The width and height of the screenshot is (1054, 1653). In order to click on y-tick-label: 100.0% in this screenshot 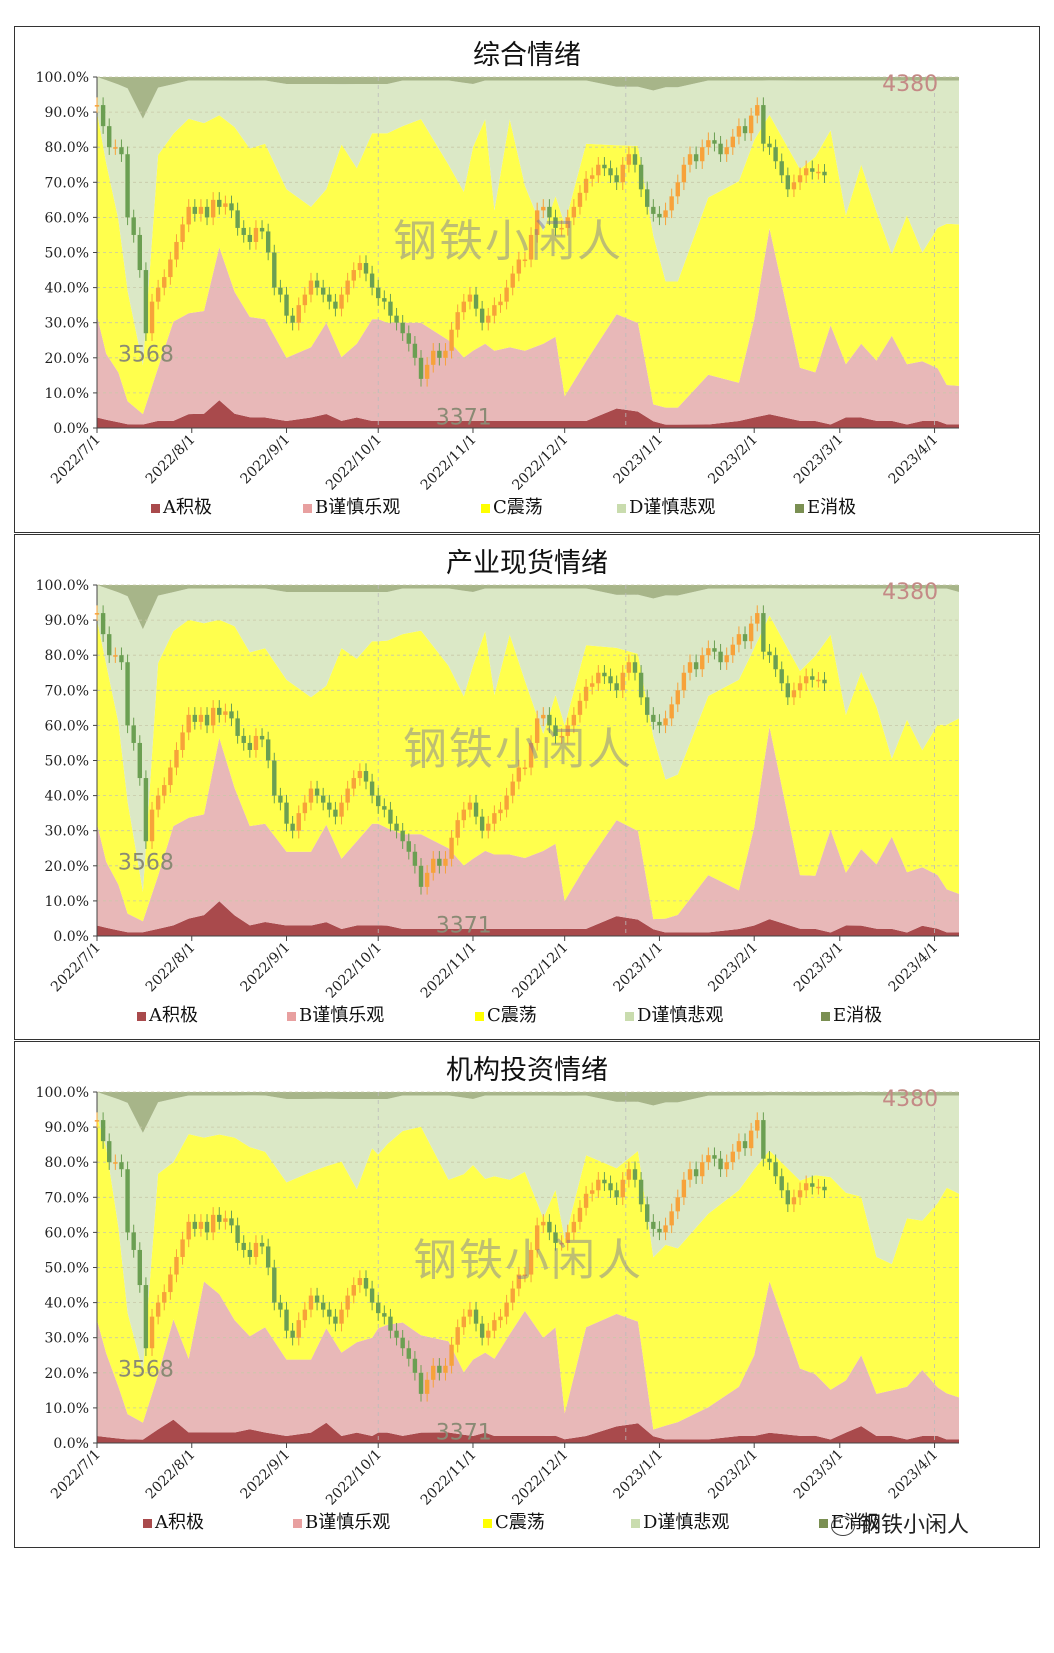, I will do `click(62, 586)`.